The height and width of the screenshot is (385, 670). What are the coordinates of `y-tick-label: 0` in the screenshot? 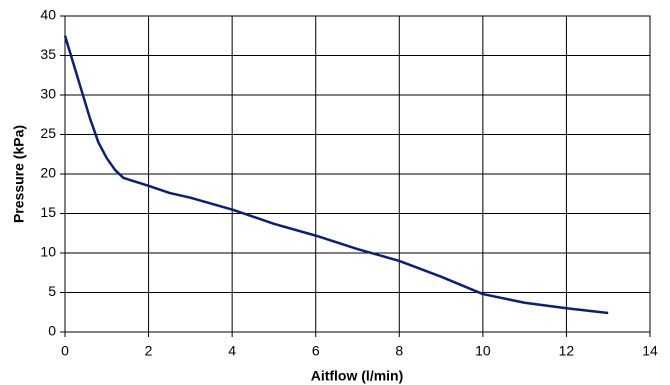 It's located at (52, 331).